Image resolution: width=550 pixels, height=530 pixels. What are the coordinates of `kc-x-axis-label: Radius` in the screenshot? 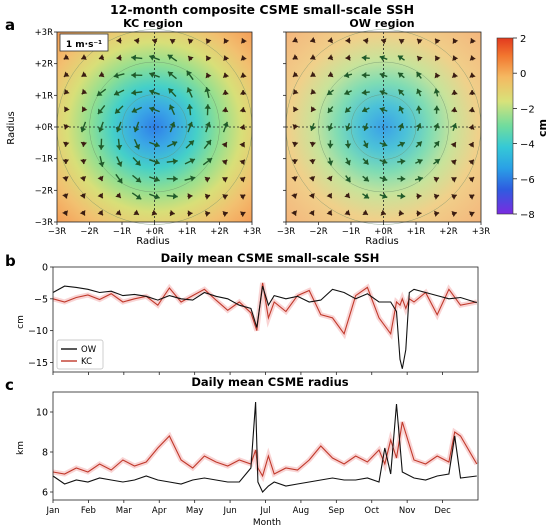 It's located at (153, 241).